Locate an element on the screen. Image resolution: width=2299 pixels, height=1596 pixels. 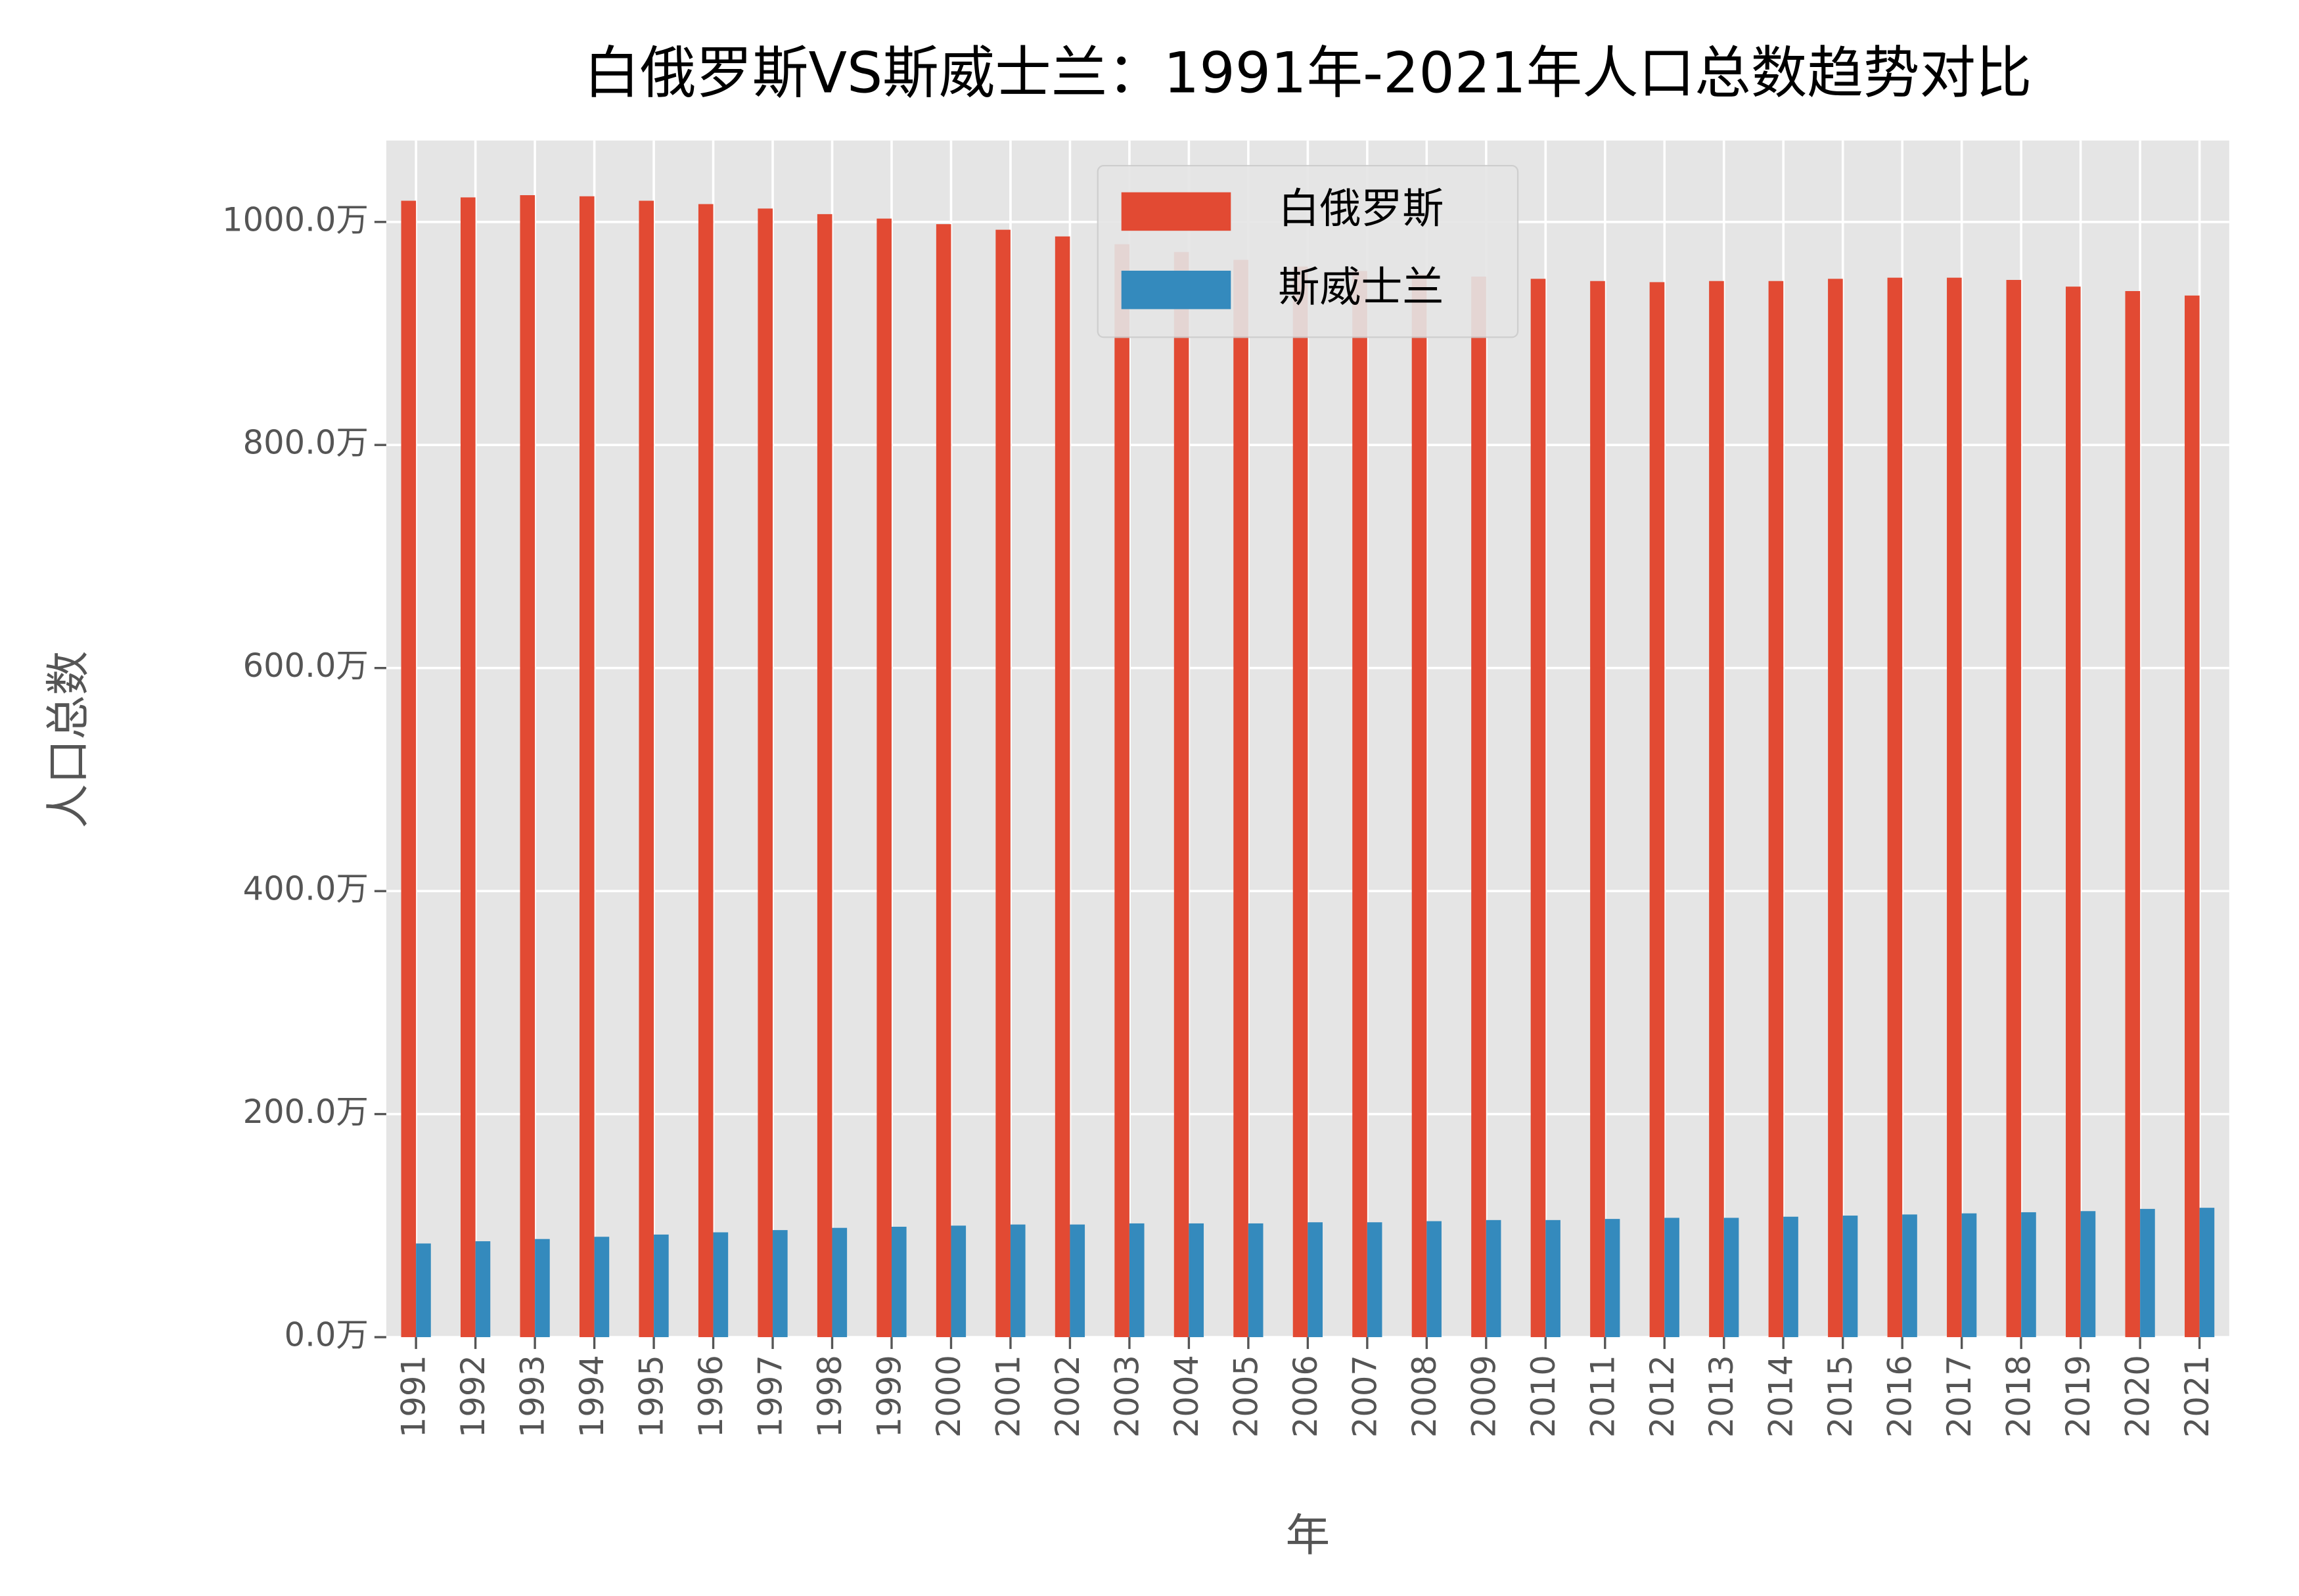
chart-title: 白俄罗斯VS斯威士兰：1991年-2021年人口总数趋势对比 is located at coordinates (1307, 73).